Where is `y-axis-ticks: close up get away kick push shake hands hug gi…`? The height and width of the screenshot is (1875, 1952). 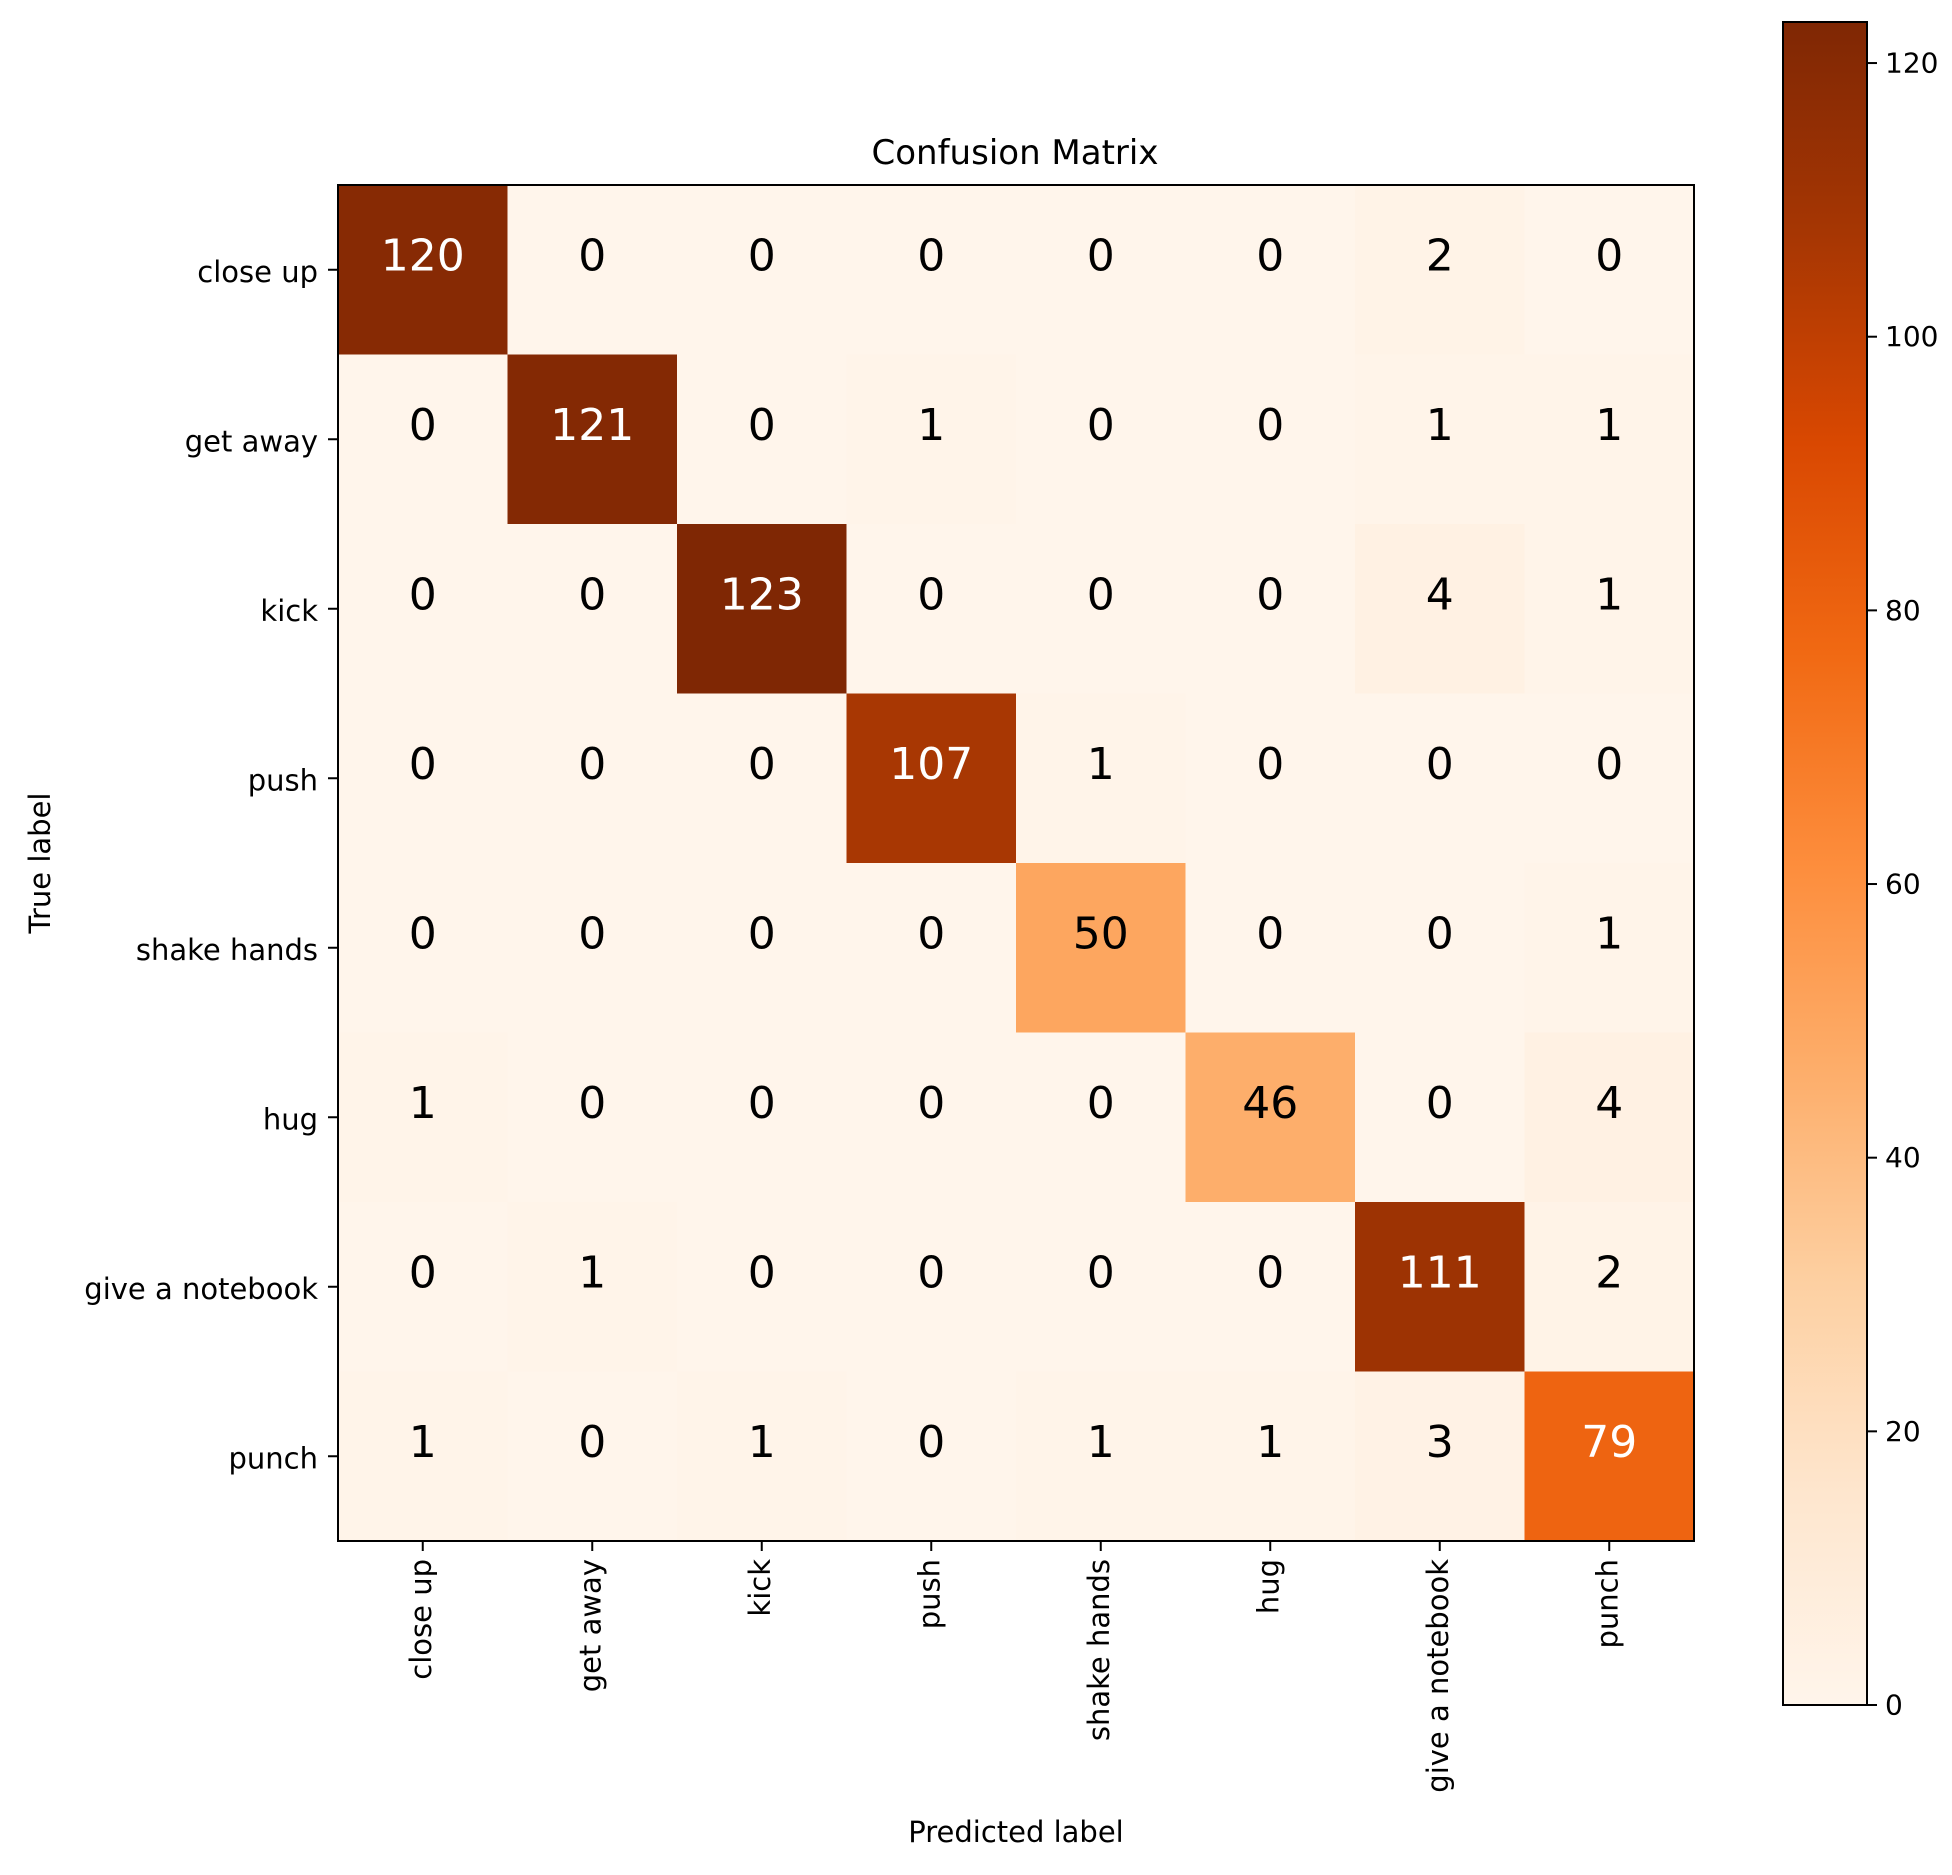
y-axis-ticks: close up get away kick push shake hands hug gi… is located at coordinates (211, 865).